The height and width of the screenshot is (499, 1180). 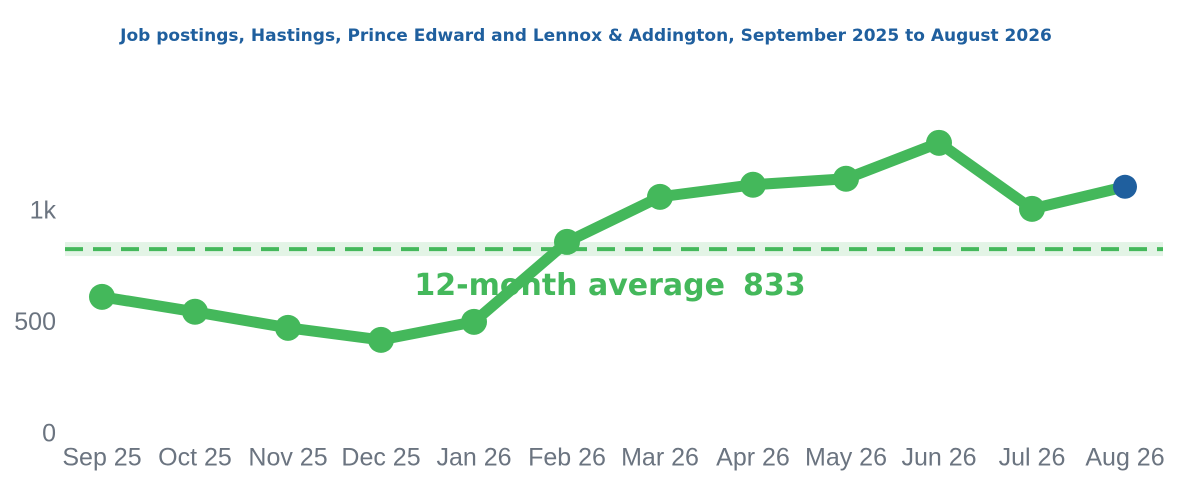 What do you see at coordinates (43, 210) in the screenshot?
I see `y-tick-label: 1k` at bounding box center [43, 210].